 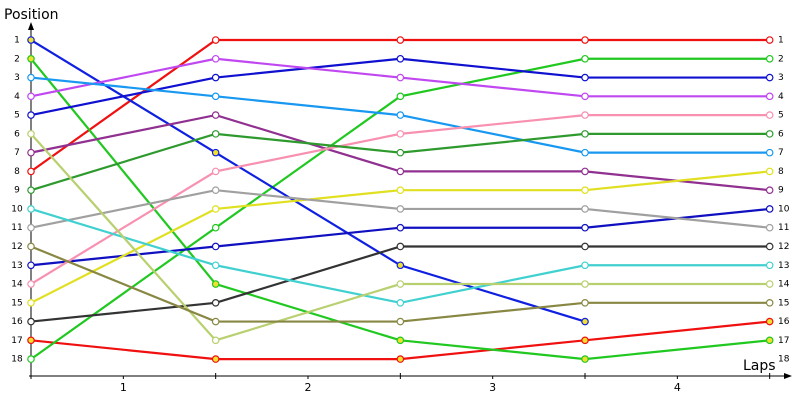 I want to click on y-tick-label: 1, so click(x=17, y=41).